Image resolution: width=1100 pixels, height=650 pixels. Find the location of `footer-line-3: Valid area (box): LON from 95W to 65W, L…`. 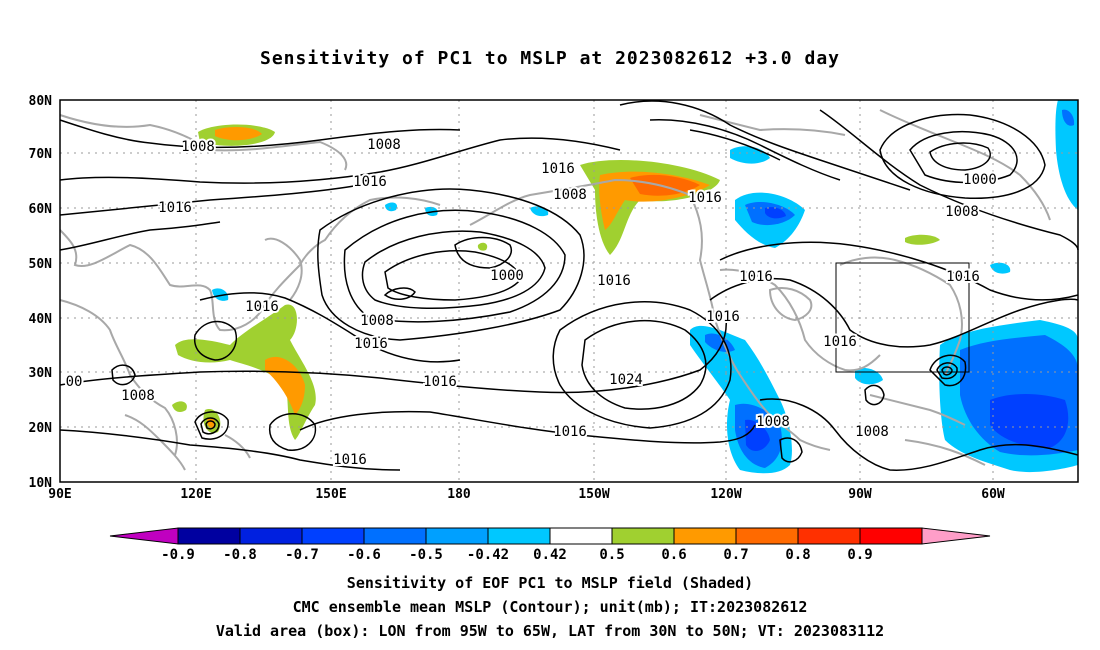

footer-line-3: Valid area (box): LON from 95W to 65W, L… is located at coordinates (550, 631).